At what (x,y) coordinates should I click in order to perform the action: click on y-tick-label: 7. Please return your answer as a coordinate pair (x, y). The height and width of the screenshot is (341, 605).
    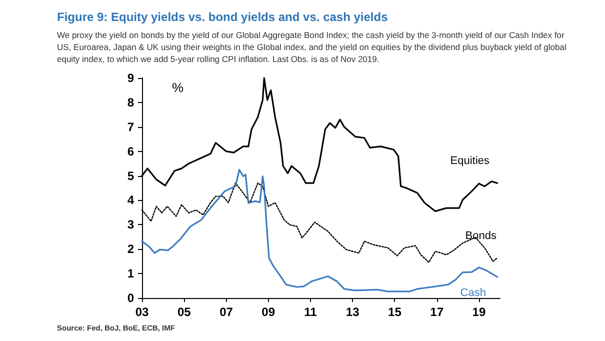
    Looking at the image, I should click on (130, 127).